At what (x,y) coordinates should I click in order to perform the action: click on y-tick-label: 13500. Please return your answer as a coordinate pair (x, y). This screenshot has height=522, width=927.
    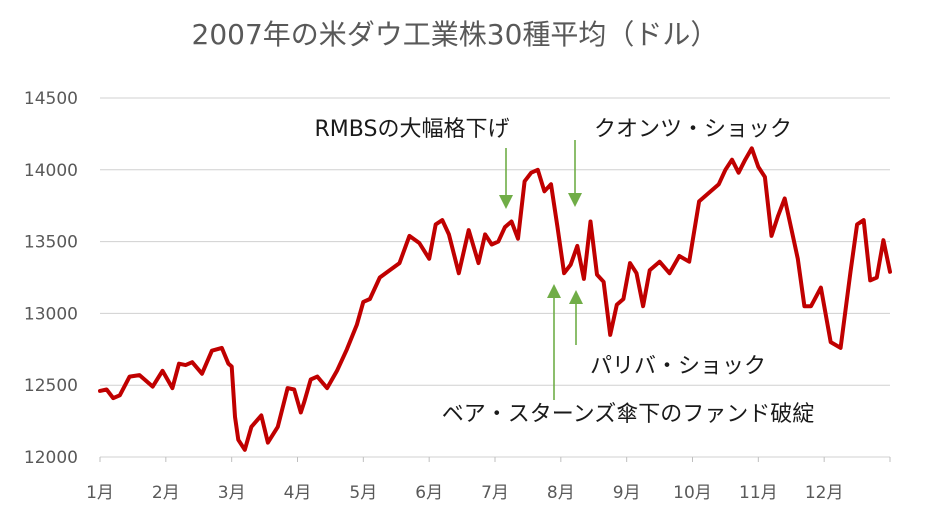
    Looking at the image, I should click on (51, 243).